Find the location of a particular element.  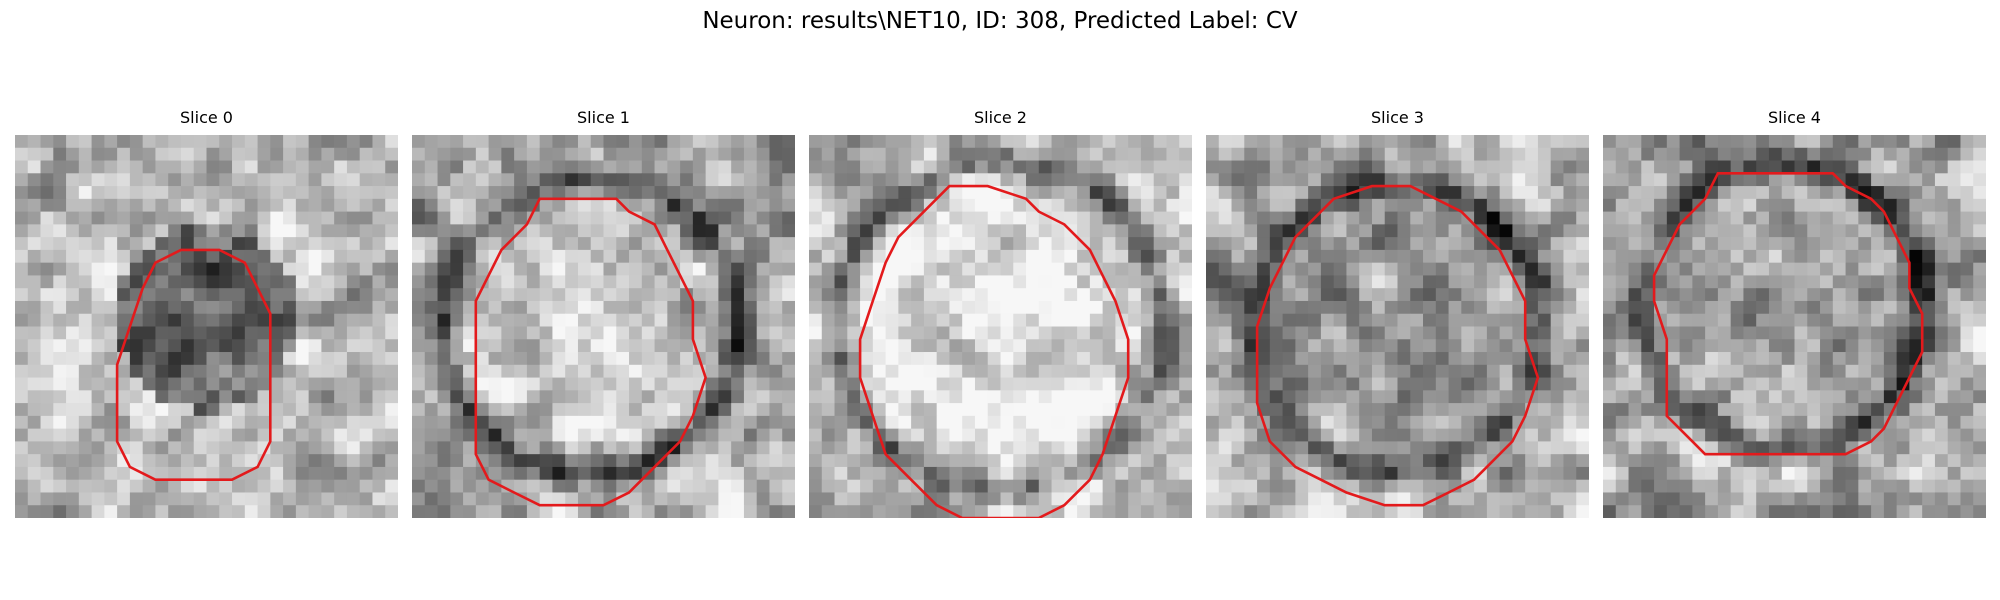

slice-title-0: Slice 0 is located at coordinates (206, 117).